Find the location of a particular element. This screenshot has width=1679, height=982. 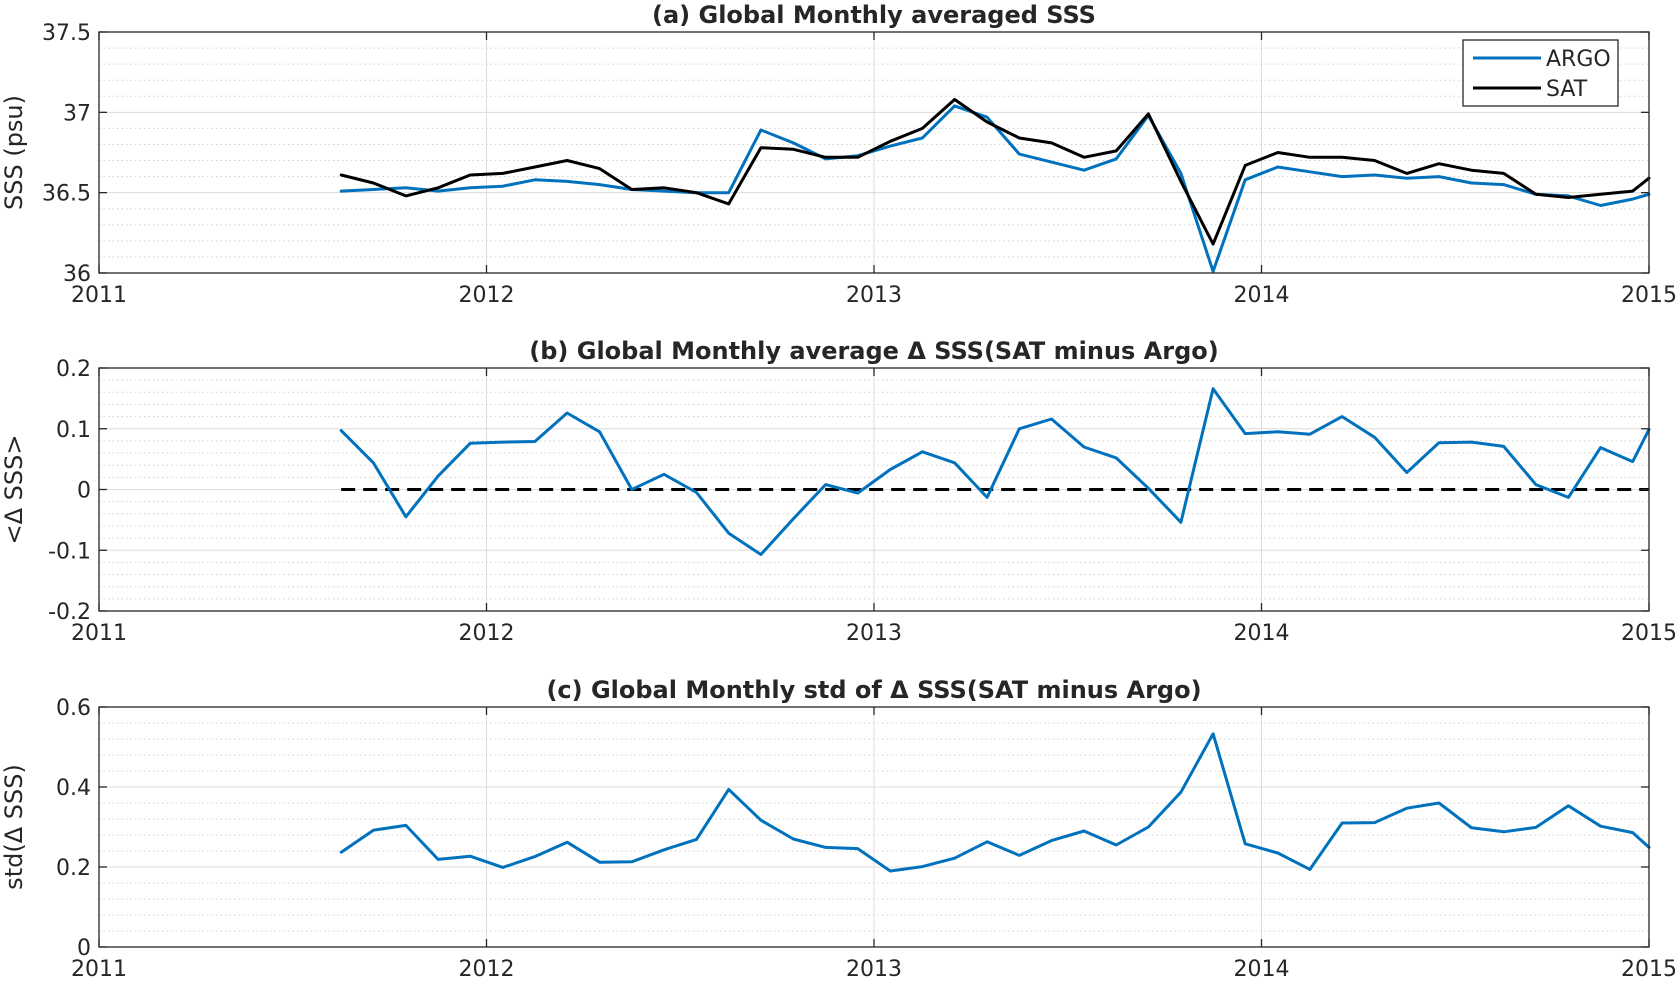

y-tick-label: 37.5 is located at coordinates (66, 33).